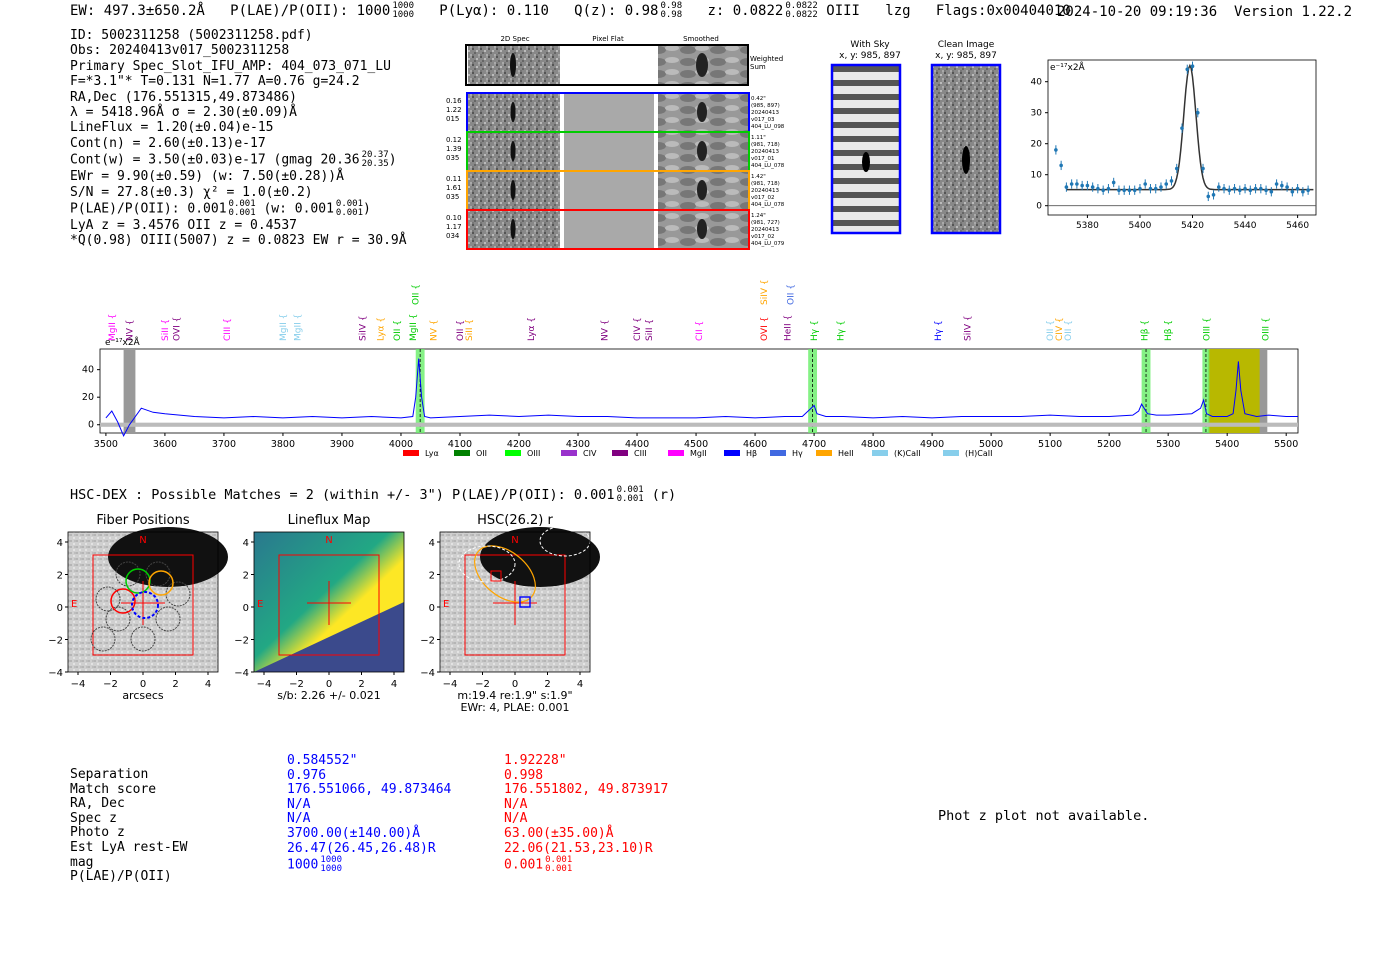  What do you see at coordinates (329, 684) in the screenshot?
I see `panel-xtick: 0` at bounding box center [329, 684].